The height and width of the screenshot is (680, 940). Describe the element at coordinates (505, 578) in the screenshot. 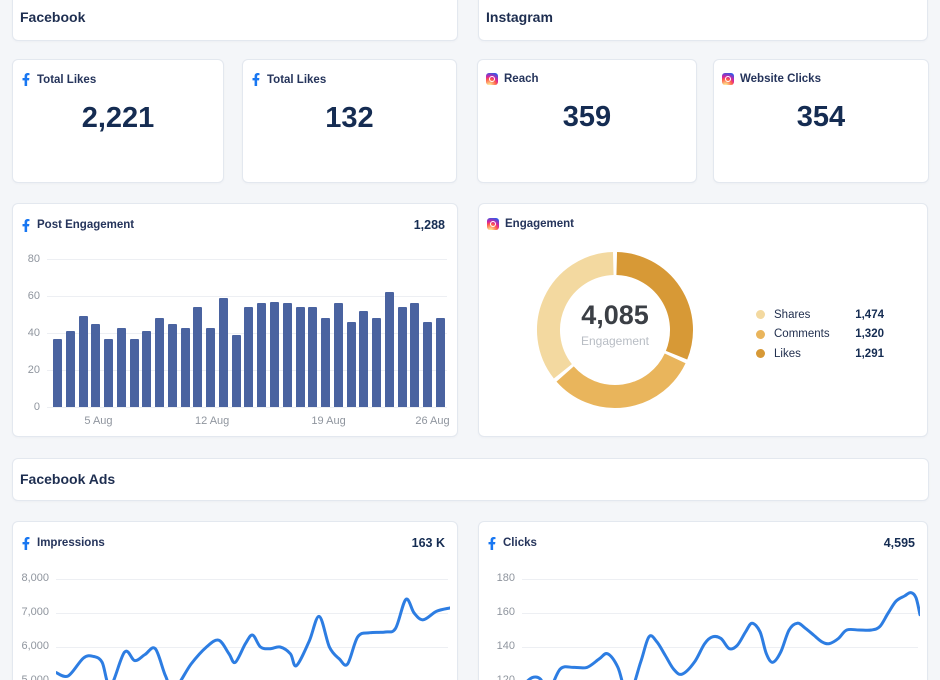

I see `y-tick-label: 180` at that location.